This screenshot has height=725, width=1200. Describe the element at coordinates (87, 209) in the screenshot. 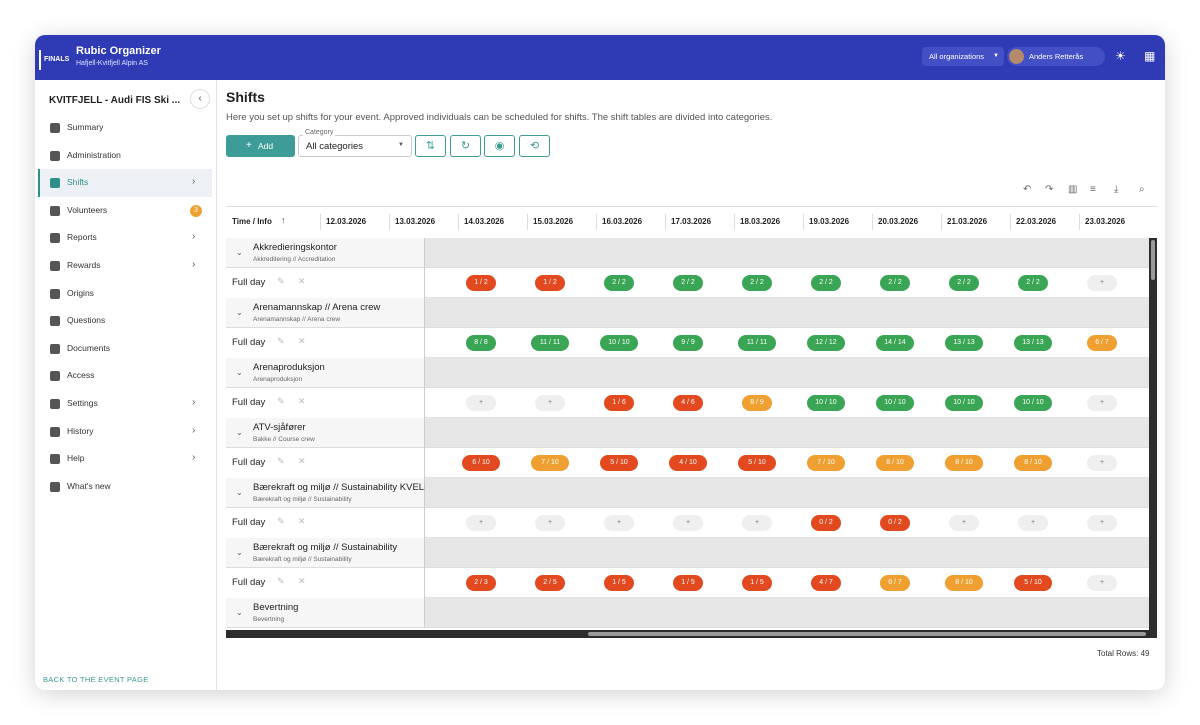

I see `menu-item: Volunteers` at that location.